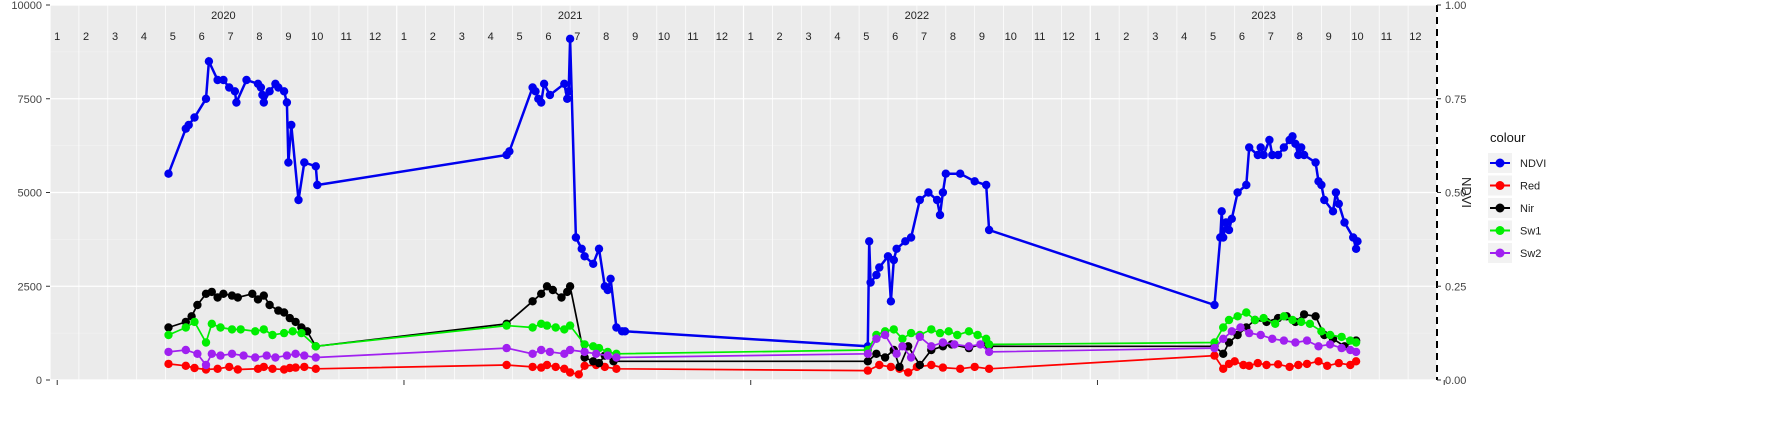 Image resolution: width=1773 pixels, height=447 pixels. Describe the element at coordinates (231, 37) in the screenshot. I see `month-label: 7` at that location.